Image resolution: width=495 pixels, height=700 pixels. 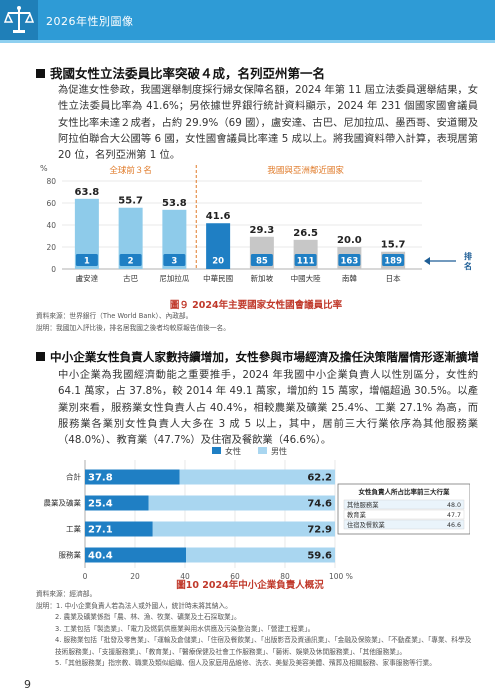 What do you see at coordinates (218, 278) in the screenshot?
I see `category-label: 中華民國` at bounding box center [218, 278].